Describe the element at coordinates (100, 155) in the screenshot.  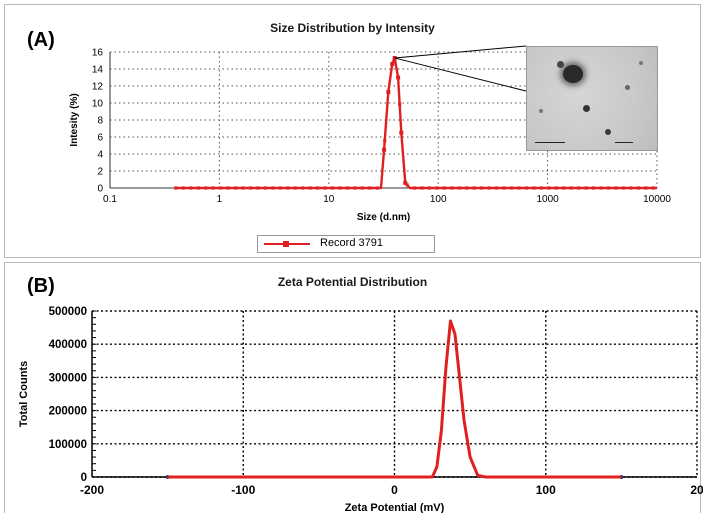
I see `y-tick-label: 4` at that location.